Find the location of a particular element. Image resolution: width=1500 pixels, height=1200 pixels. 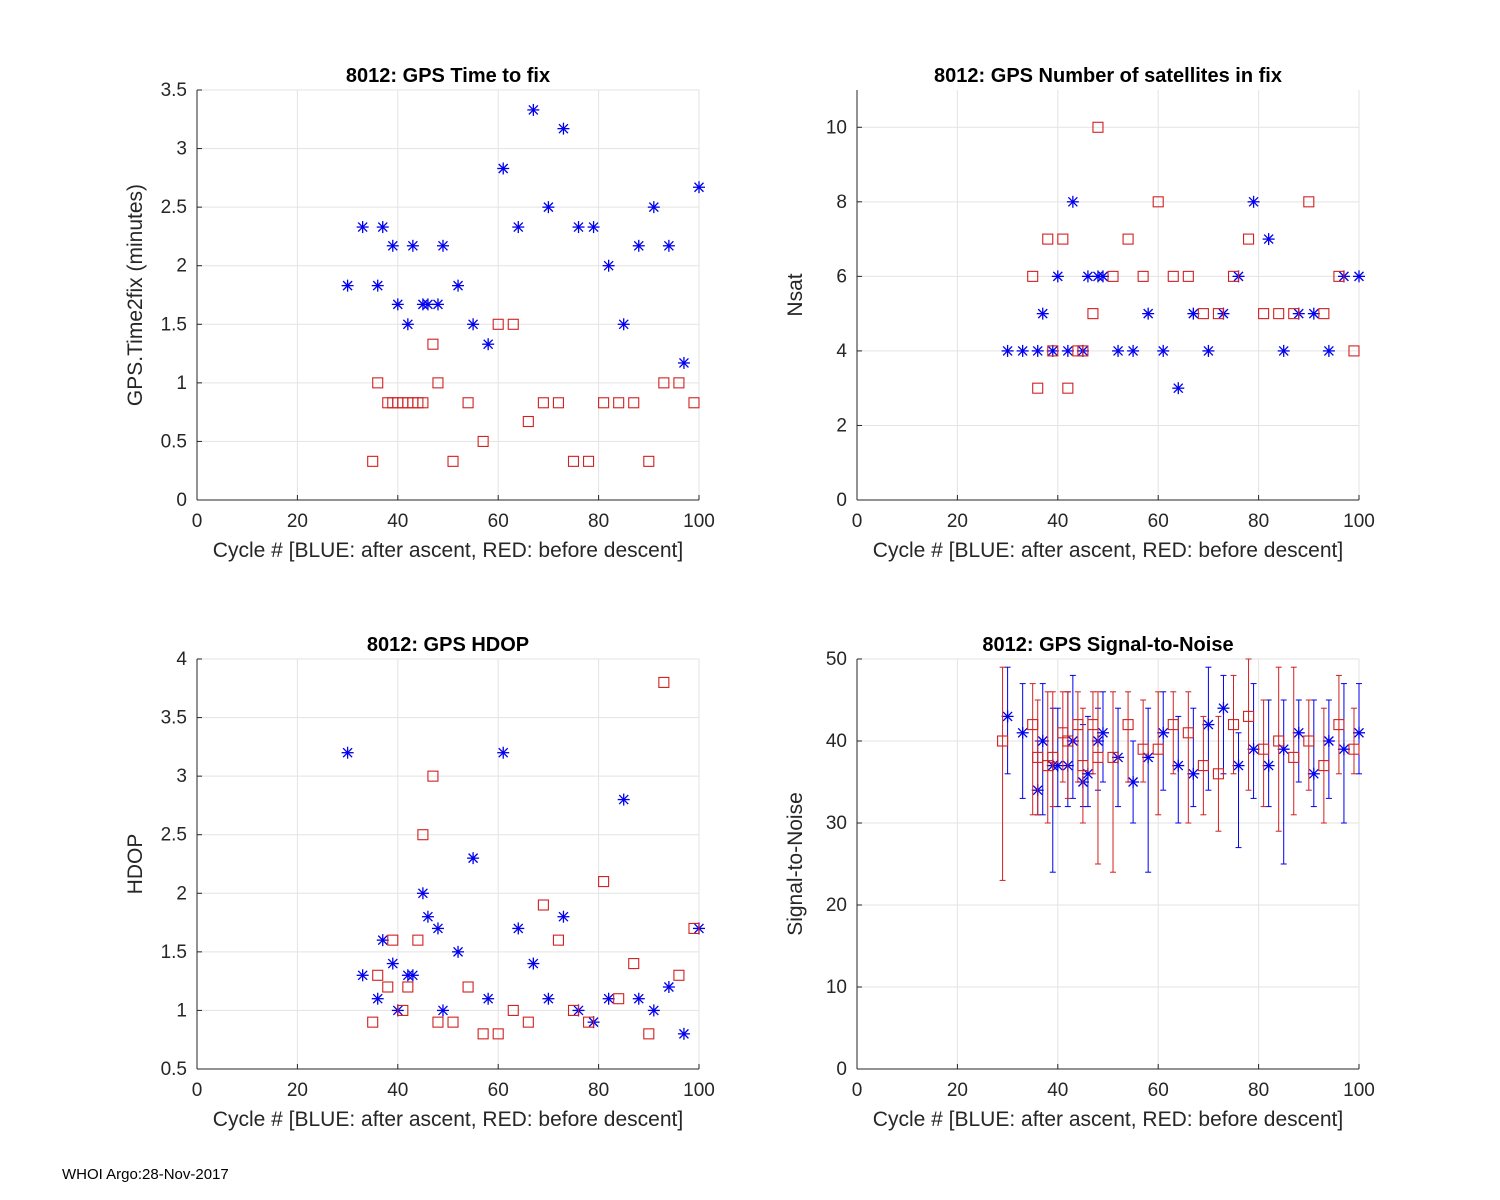

y-axis-label: GPS.Time2fix (minutes) is located at coordinates (135, 295).